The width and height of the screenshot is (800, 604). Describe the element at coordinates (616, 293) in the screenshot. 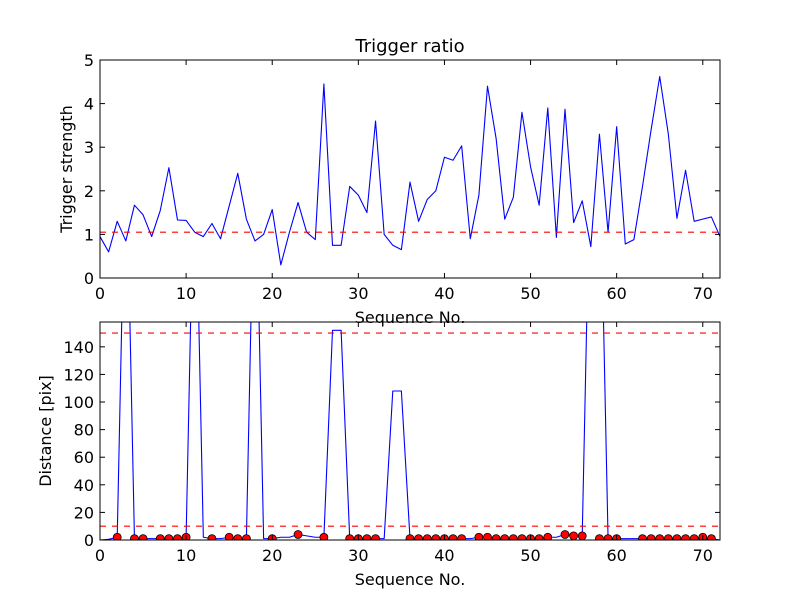

I see `chart1-x-tick-label: 60` at that location.